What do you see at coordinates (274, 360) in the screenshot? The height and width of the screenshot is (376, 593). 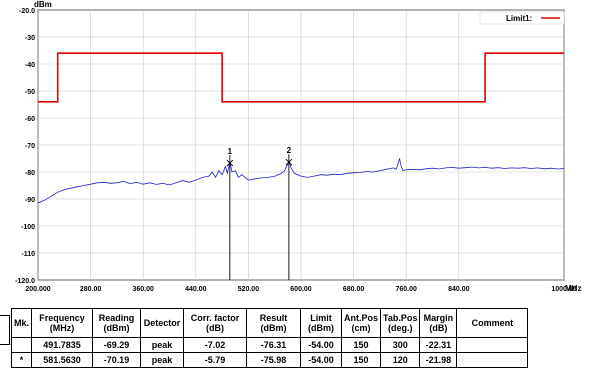 I see `cell-result: -75.98` at bounding box center [274, 360].